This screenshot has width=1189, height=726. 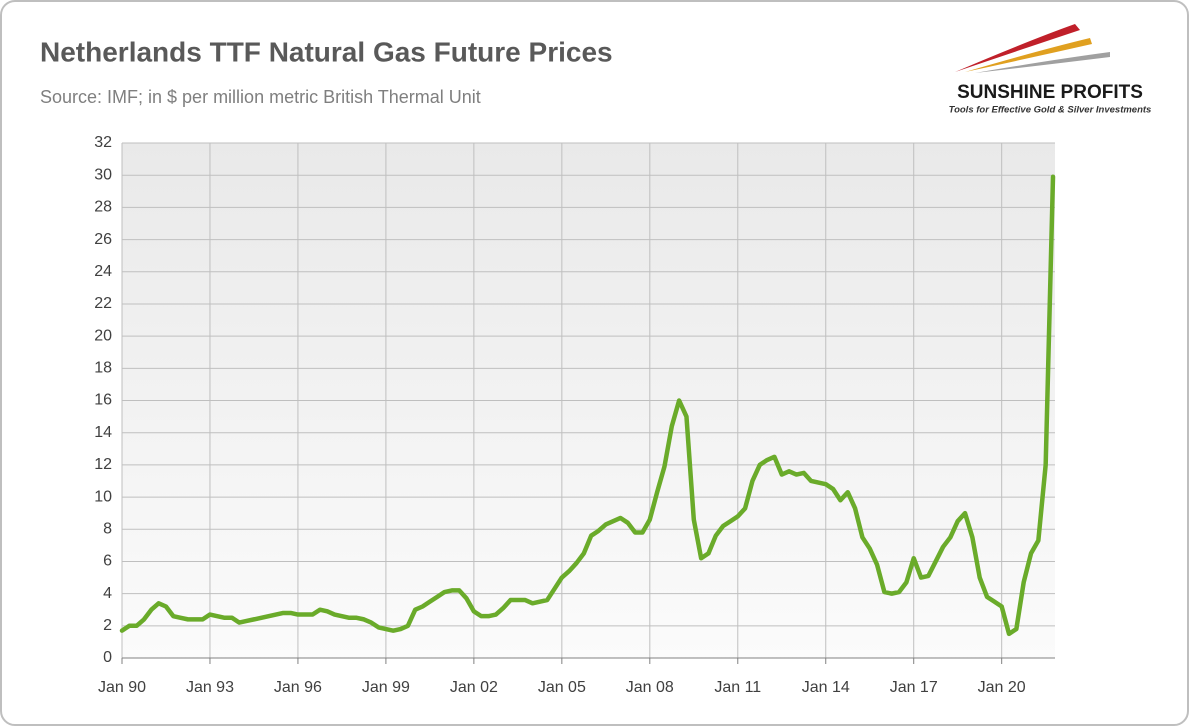 I want to click on x-tick-label: Jan 93, so click(x=210, y=687).